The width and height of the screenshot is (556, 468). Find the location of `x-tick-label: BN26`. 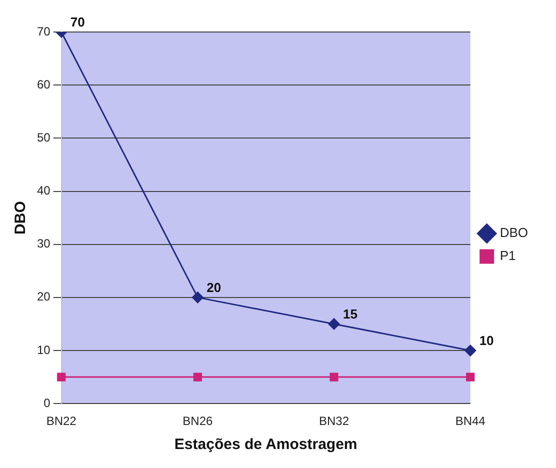

x-tick-label: BN26 is located at coordinates (198, 421).